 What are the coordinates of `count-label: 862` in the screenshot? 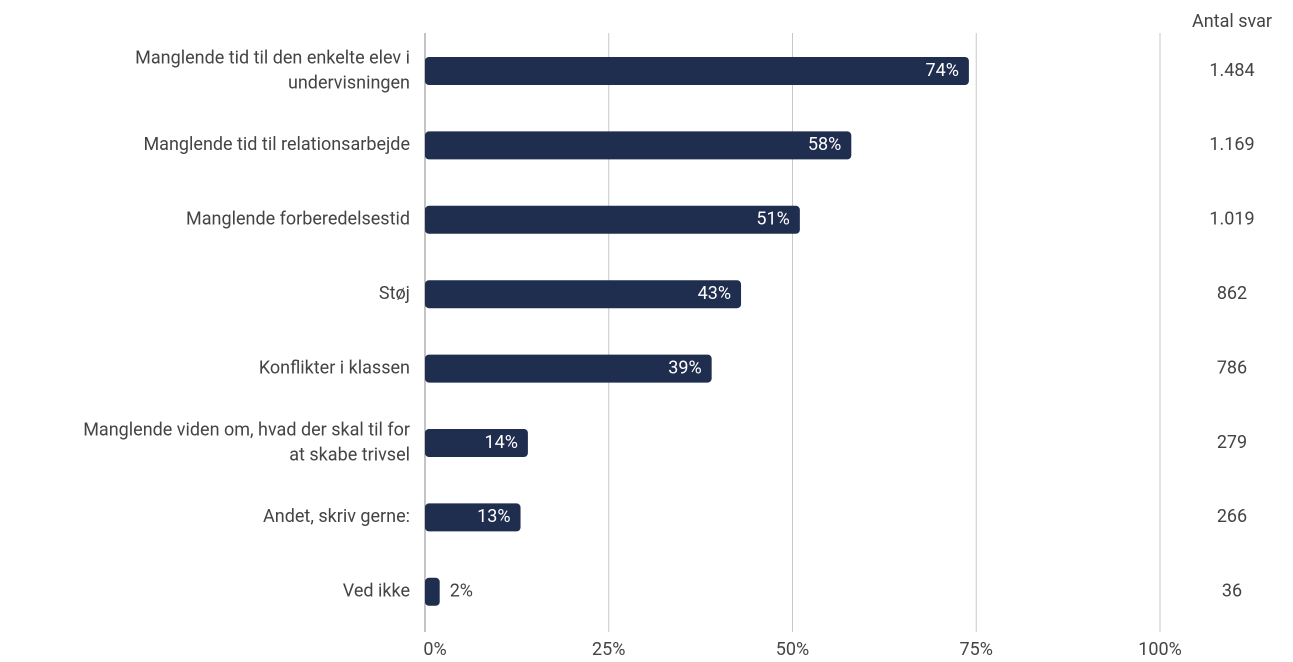 It's located at (1232, 293).